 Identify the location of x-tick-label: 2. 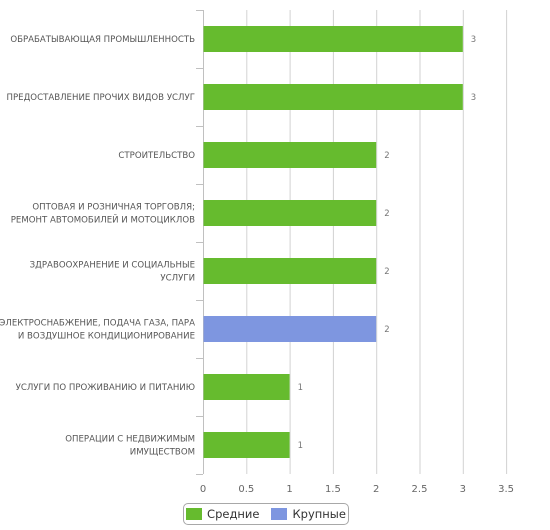
(376, 489).